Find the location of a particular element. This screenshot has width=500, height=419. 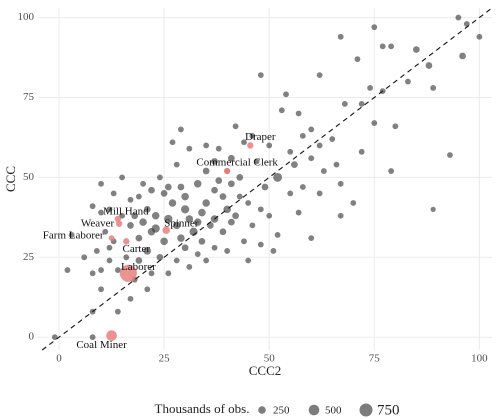

point-label: Mill Hand is located at coordinates (126, 211).